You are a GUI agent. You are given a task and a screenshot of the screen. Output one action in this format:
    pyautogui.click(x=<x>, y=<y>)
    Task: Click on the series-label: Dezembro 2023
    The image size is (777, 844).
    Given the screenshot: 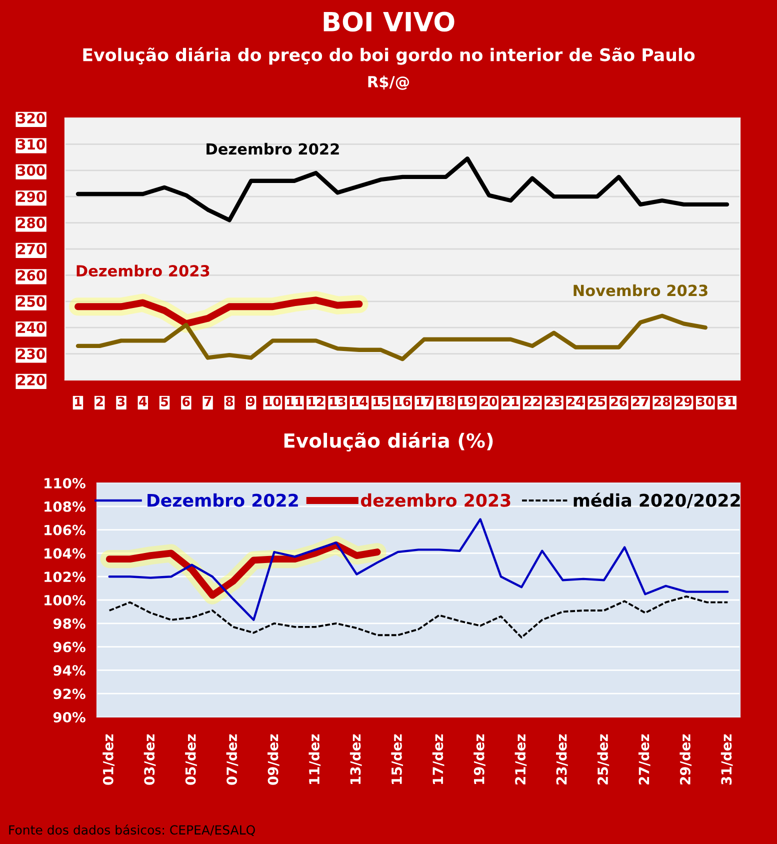 What is the action you would take?
    pyautogui.click(x=143, y=270)
    